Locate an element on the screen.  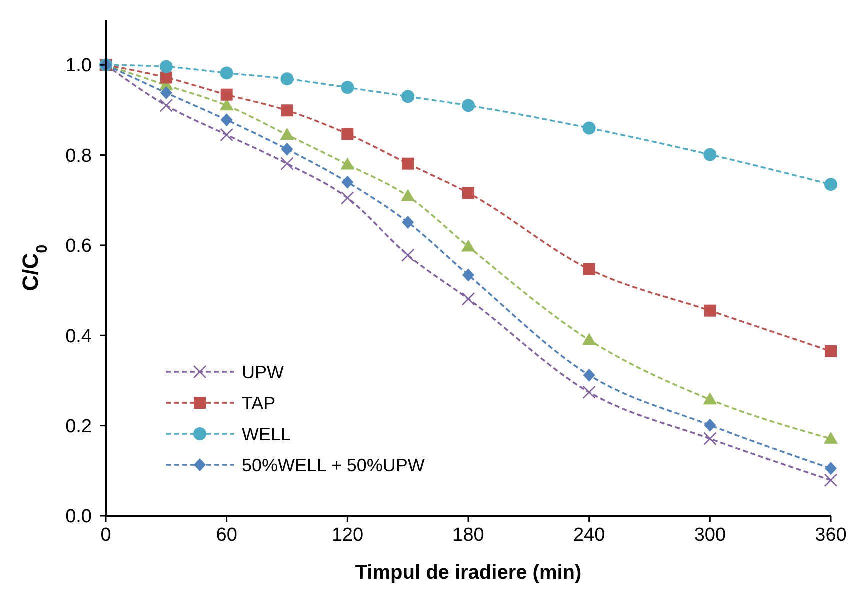
y-tick-label: 1.0 is located at coordinates (79, 66).